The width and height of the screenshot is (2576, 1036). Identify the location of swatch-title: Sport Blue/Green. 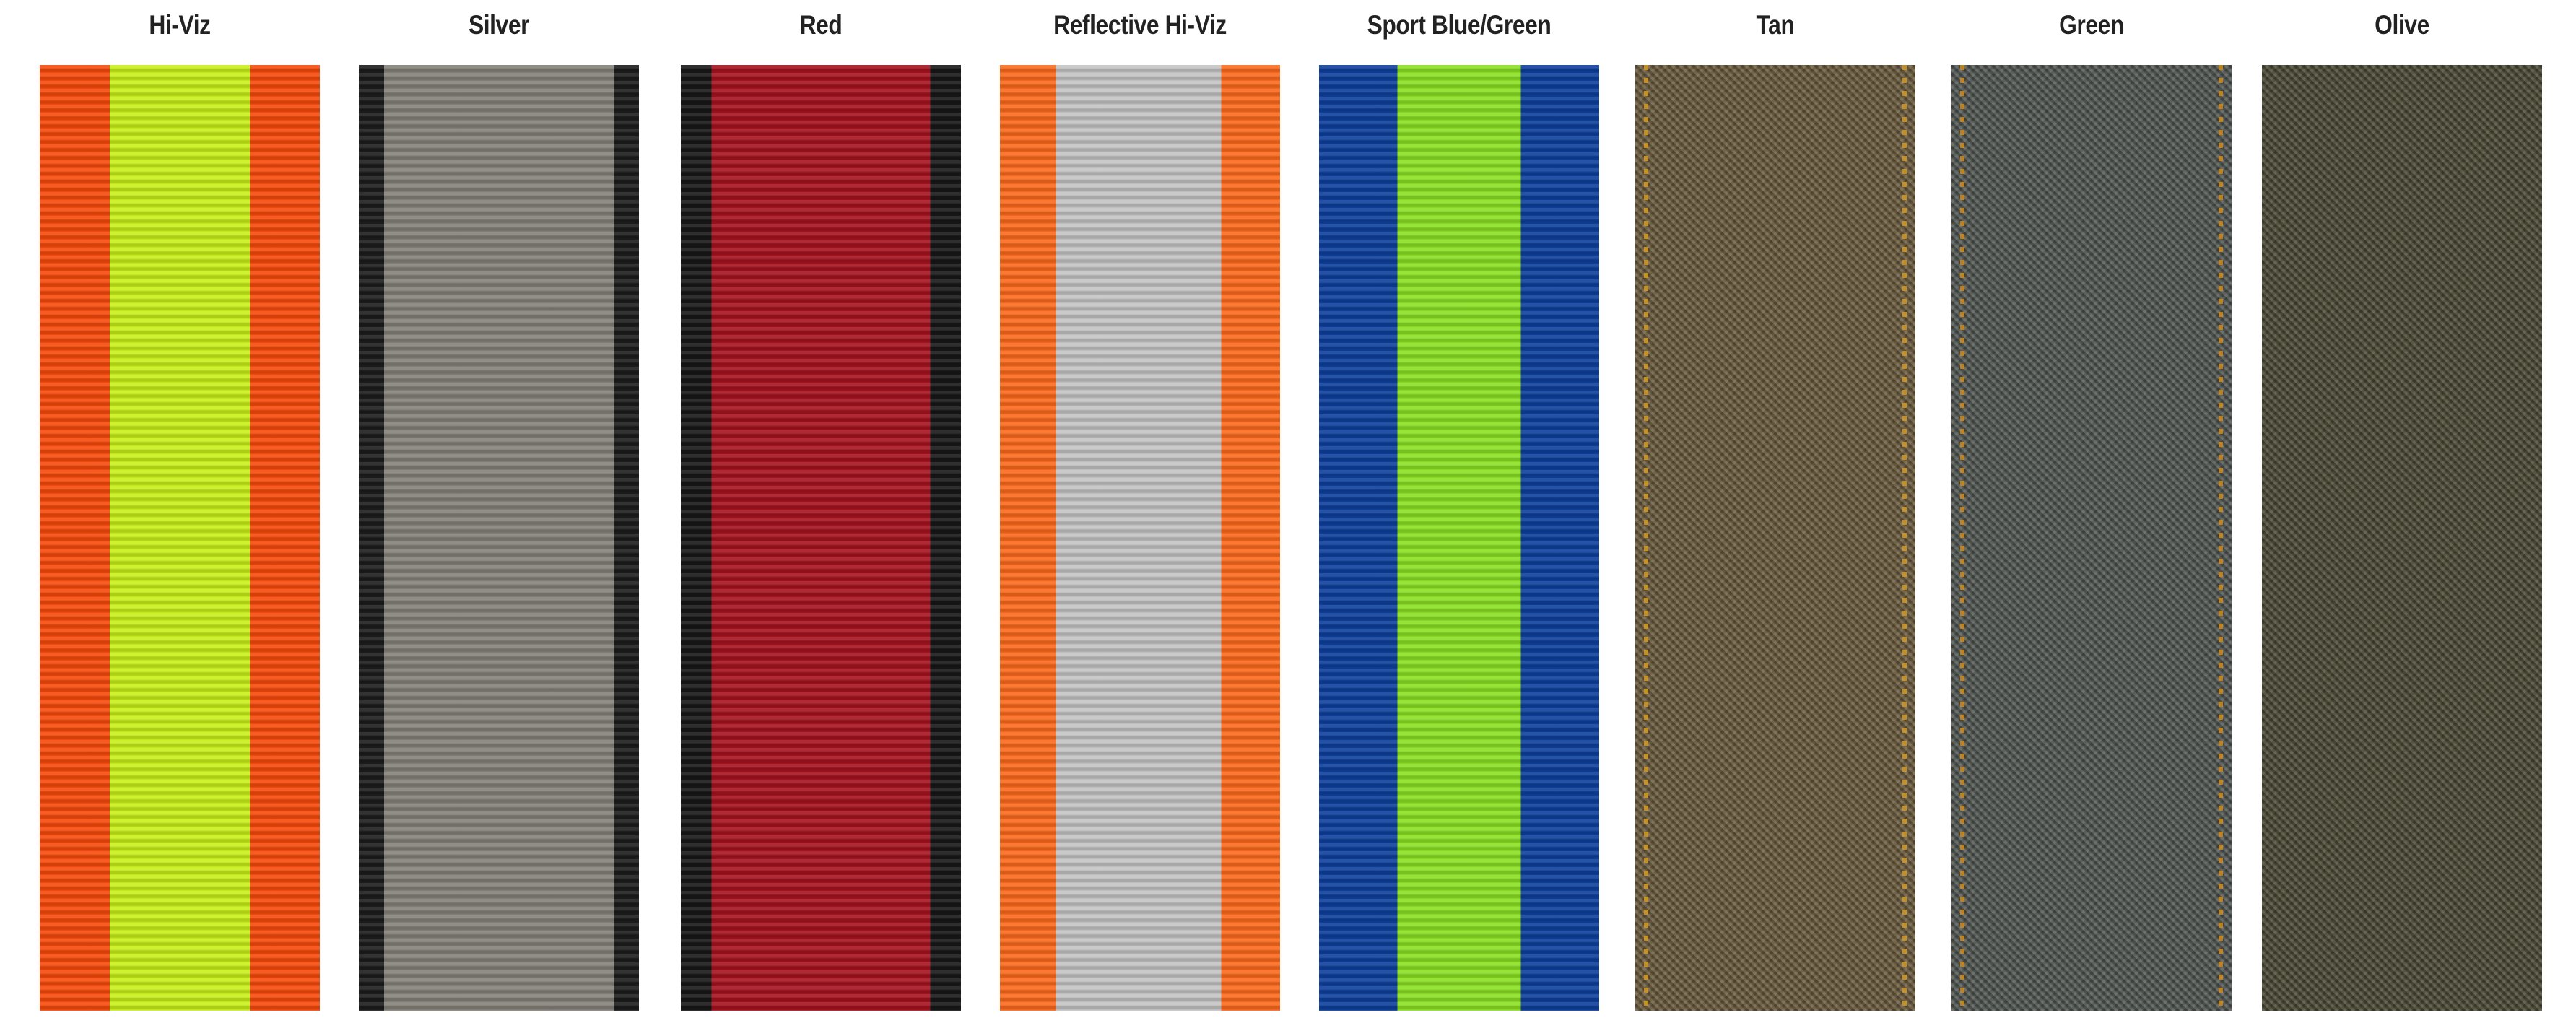
(1459, 25).